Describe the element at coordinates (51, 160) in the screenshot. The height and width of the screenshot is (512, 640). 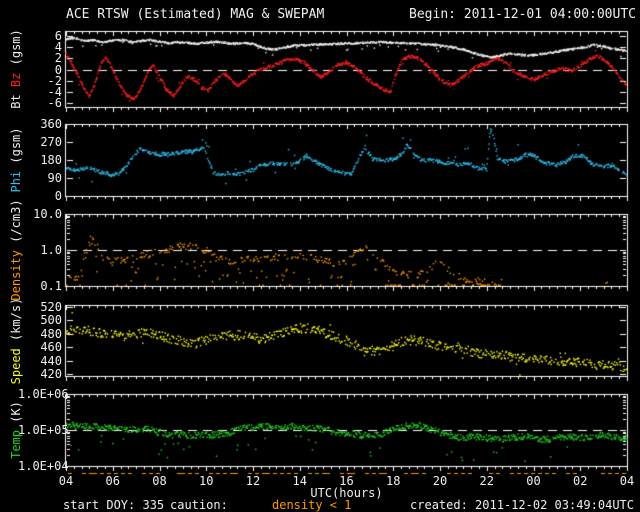
I see `y-tick-label: 180` at that location.